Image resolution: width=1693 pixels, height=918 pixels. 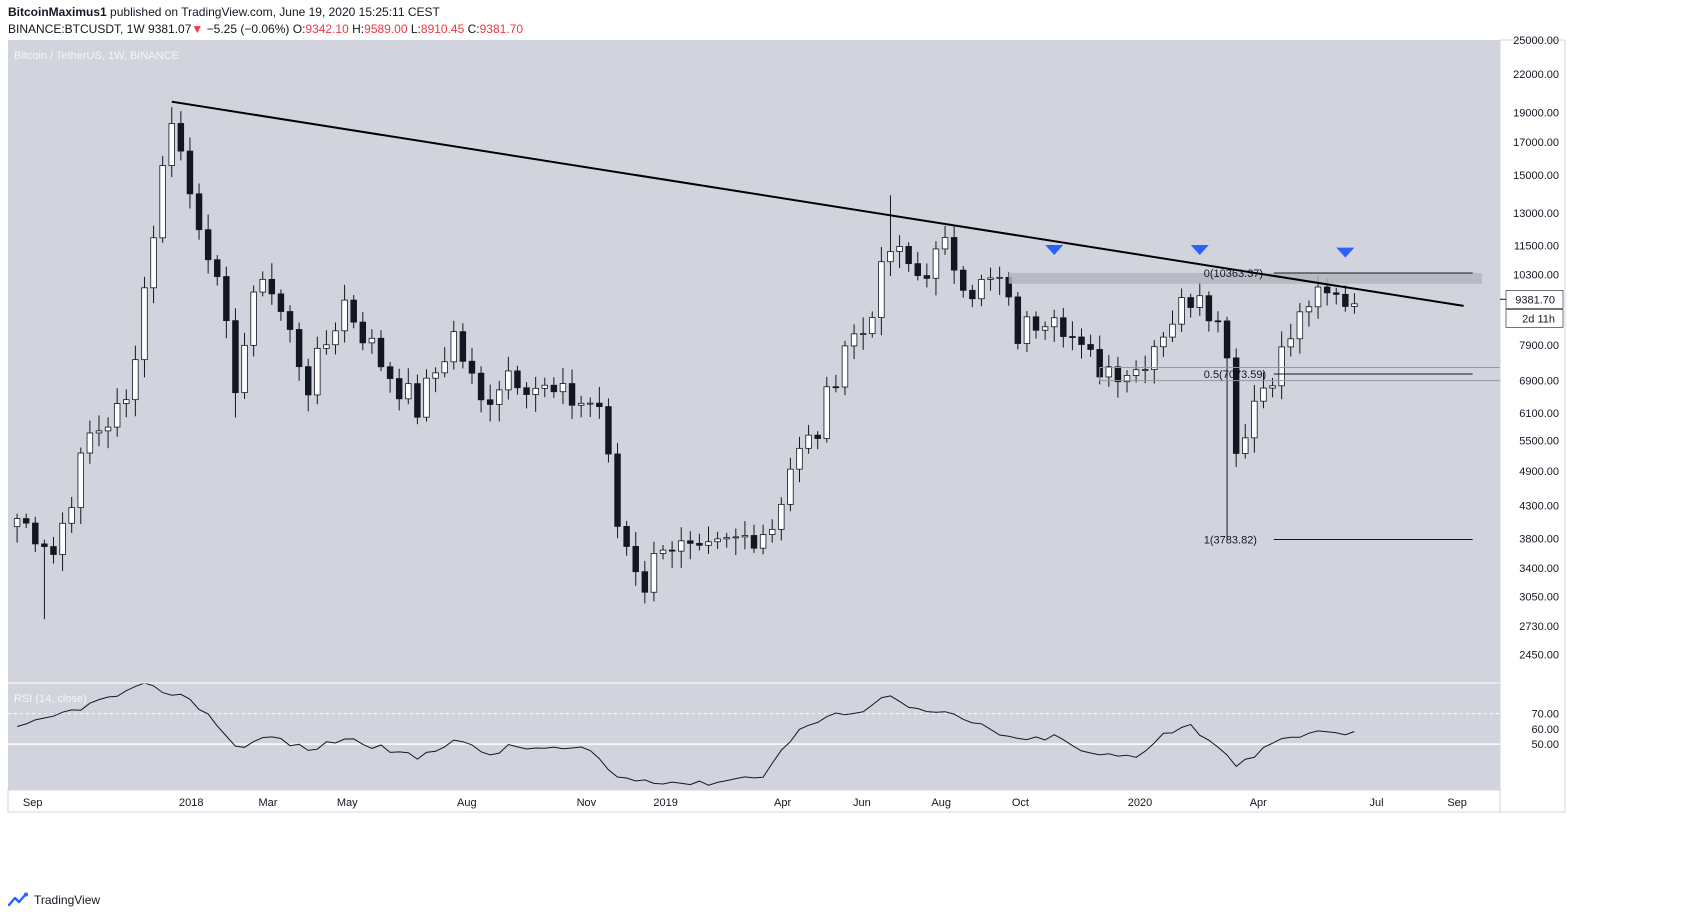 I want to click on time-tick-label: Jul, so click(x=1377, y=803).